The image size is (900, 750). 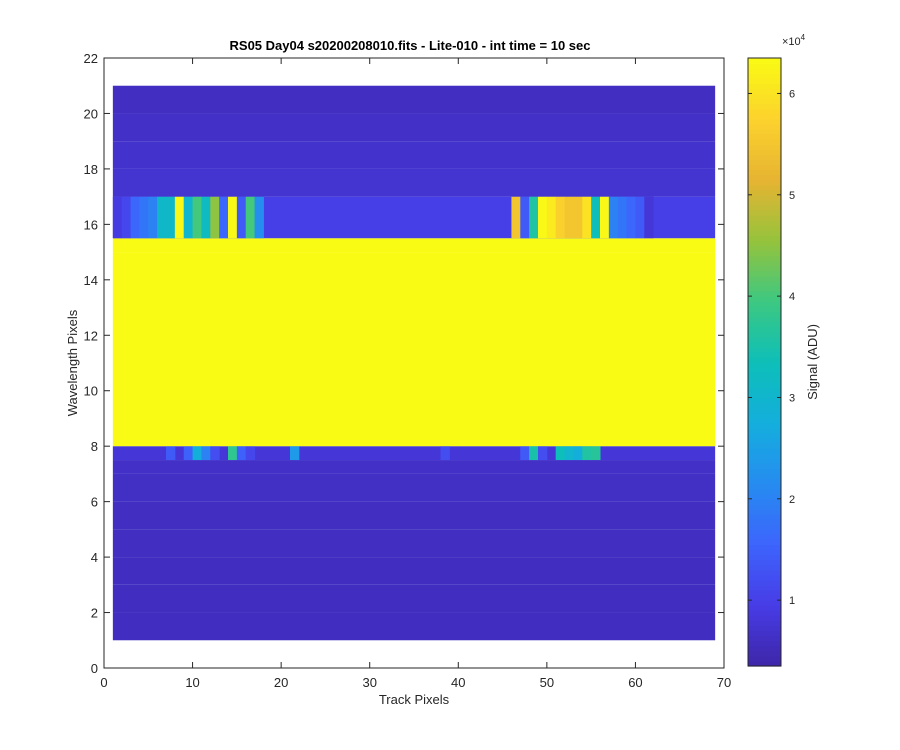 What do you see at coordinates (103, 682) in the screenshot?
I see `x-tick-label: 0` at bounding box center [103, 682].